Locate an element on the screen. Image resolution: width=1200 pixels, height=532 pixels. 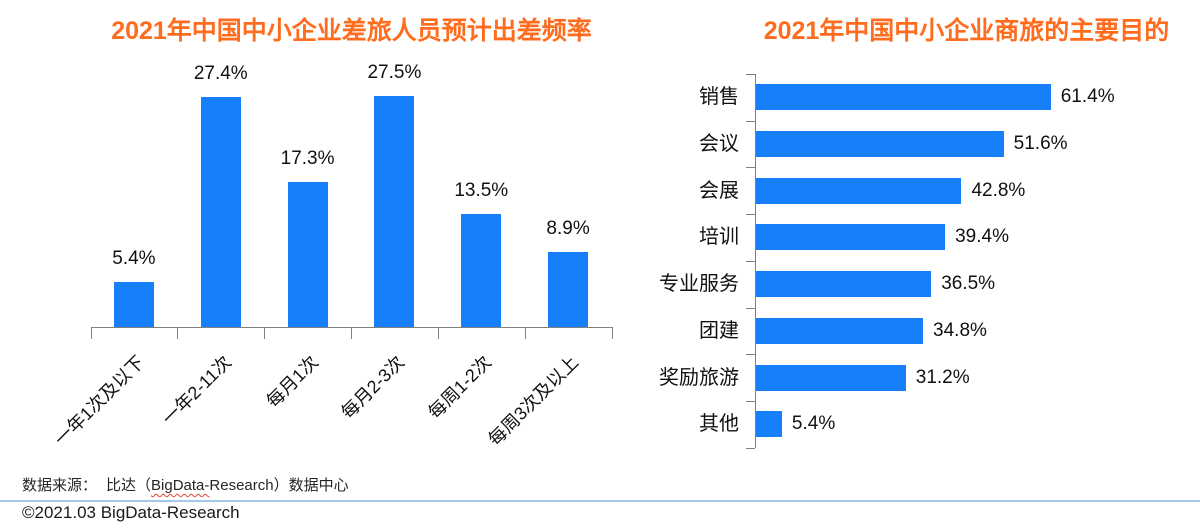
bar-value-label: 61.4% is located at coordinates (1087, 97).